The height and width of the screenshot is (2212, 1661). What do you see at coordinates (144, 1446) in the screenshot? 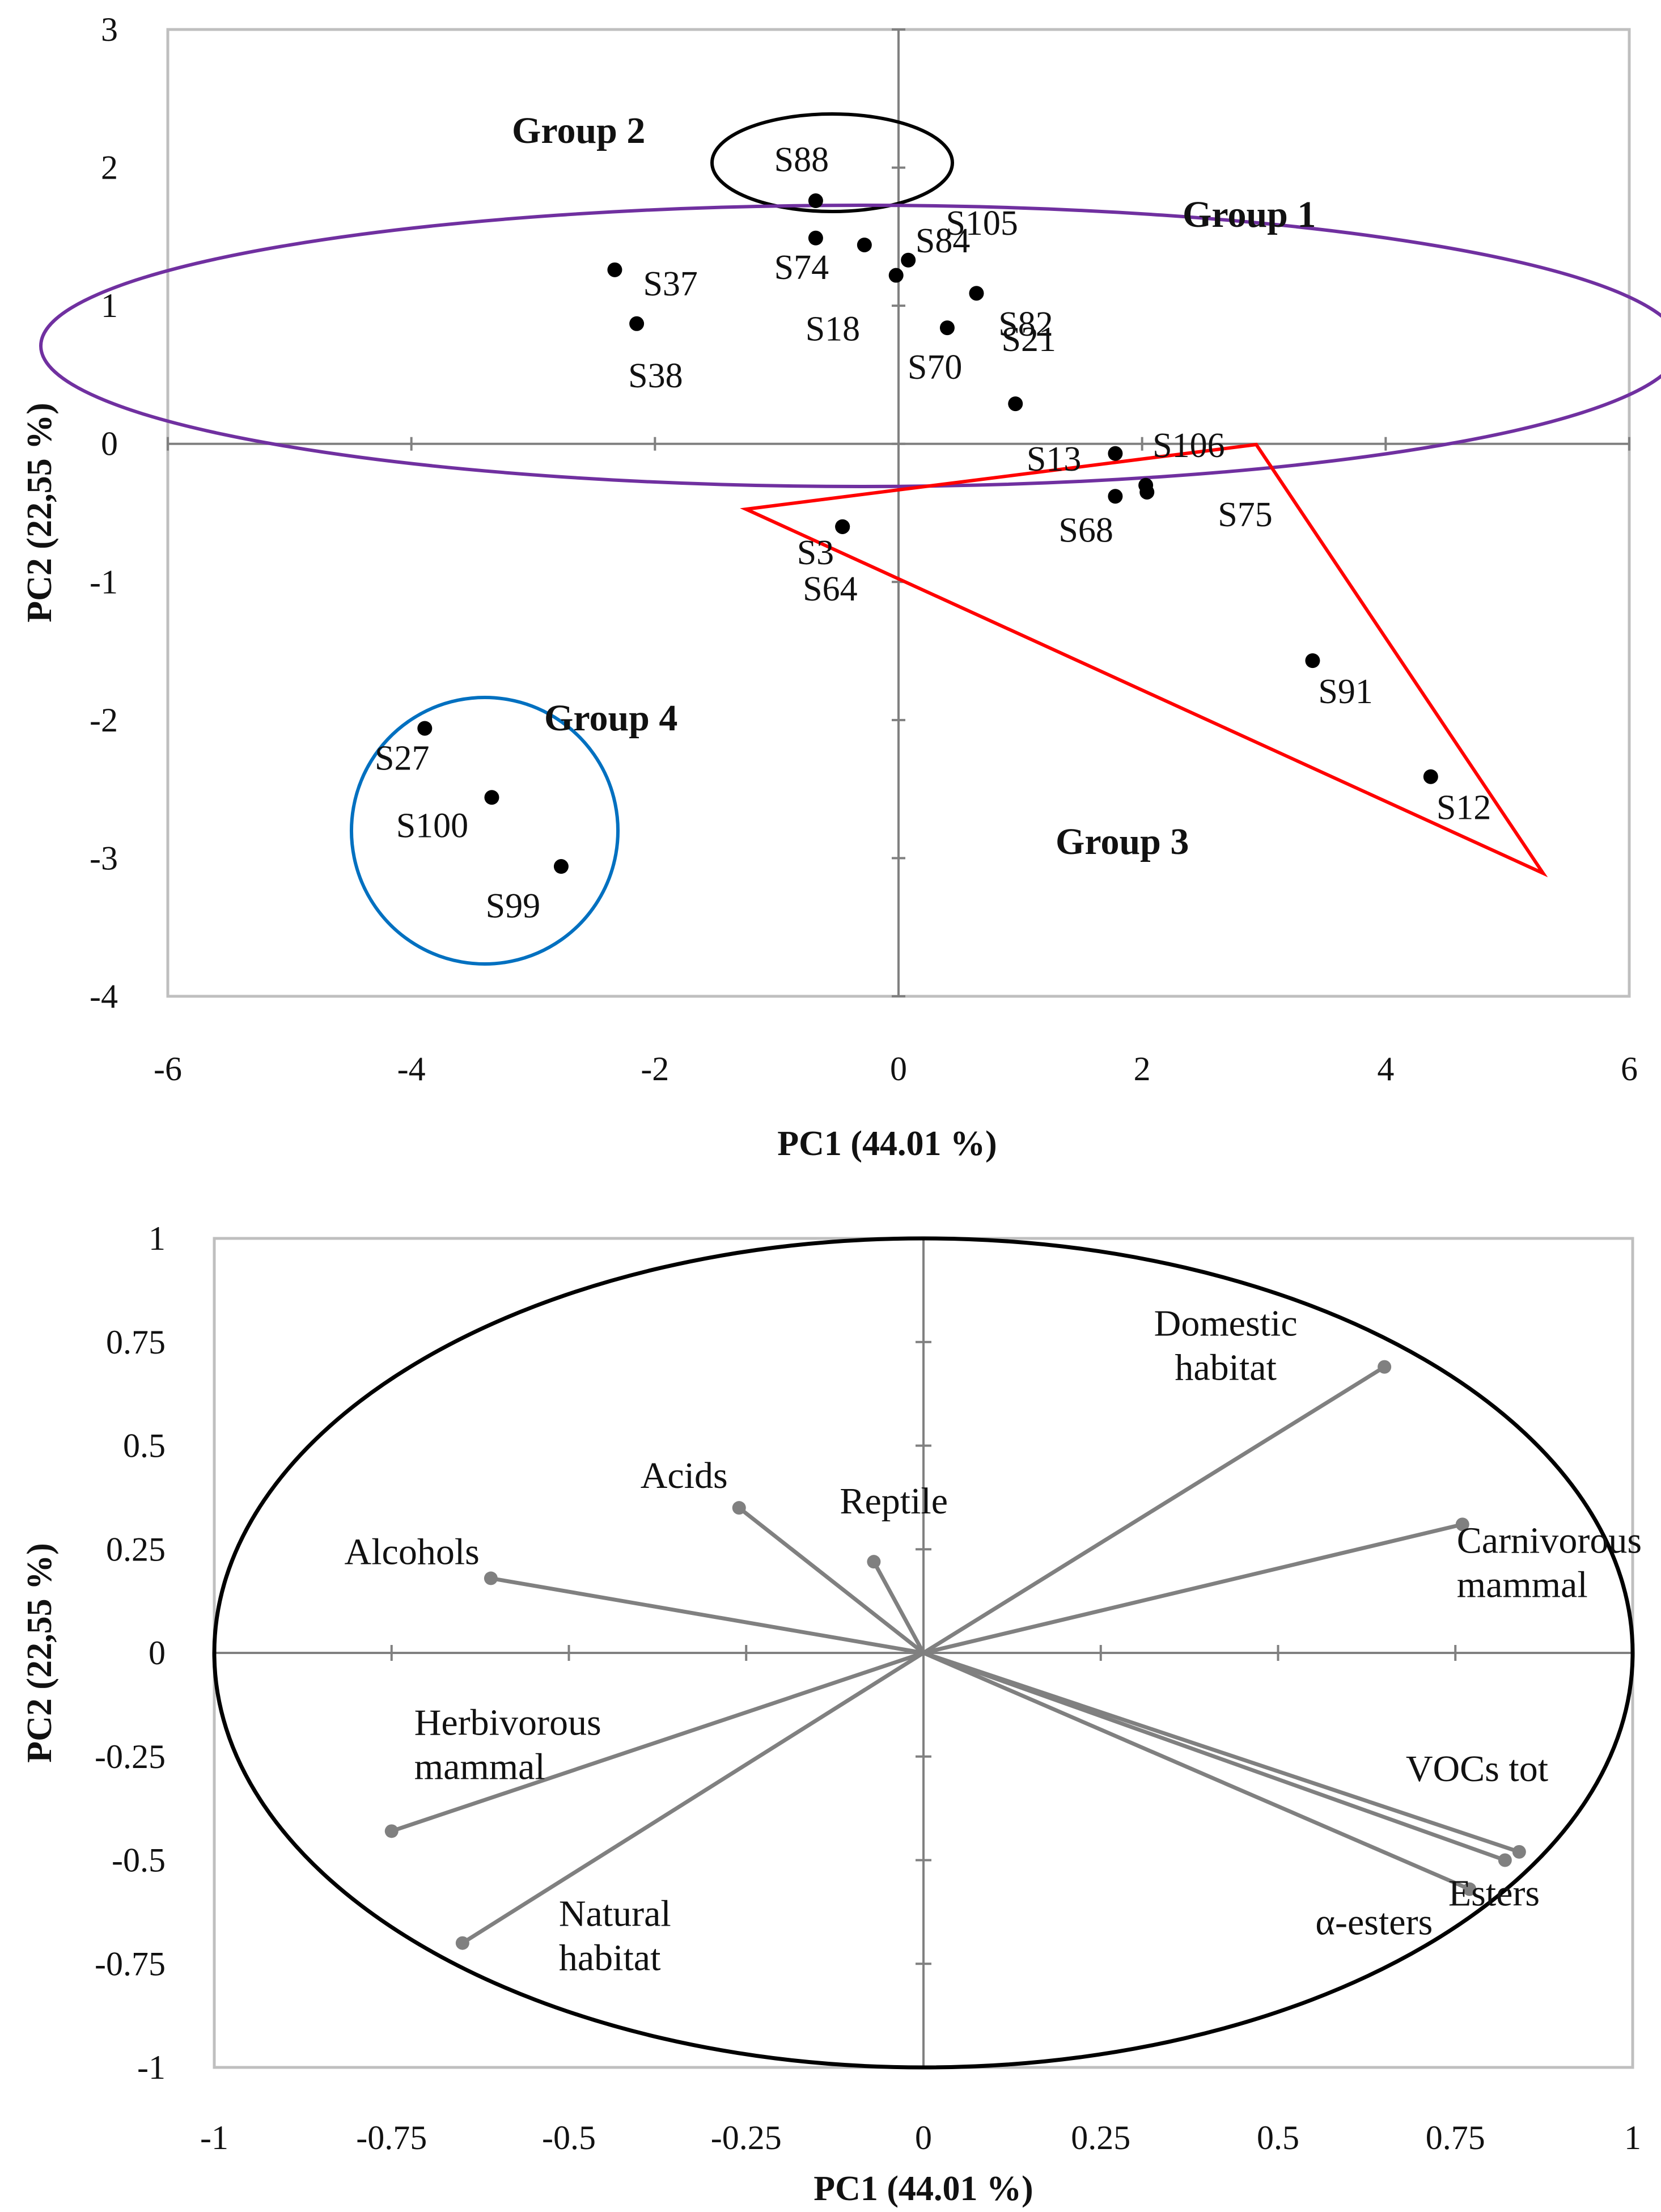
I see `loading-y-tick-label: 0.5` at bounding box center [144, 1446].